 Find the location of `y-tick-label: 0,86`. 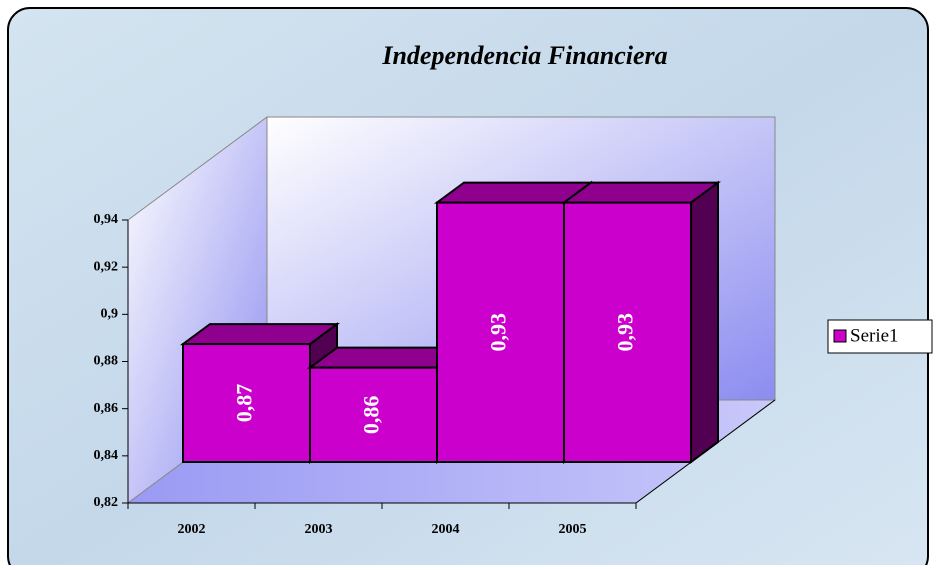

y-tick-label: 0,86 is located at coordinates (106, 408).